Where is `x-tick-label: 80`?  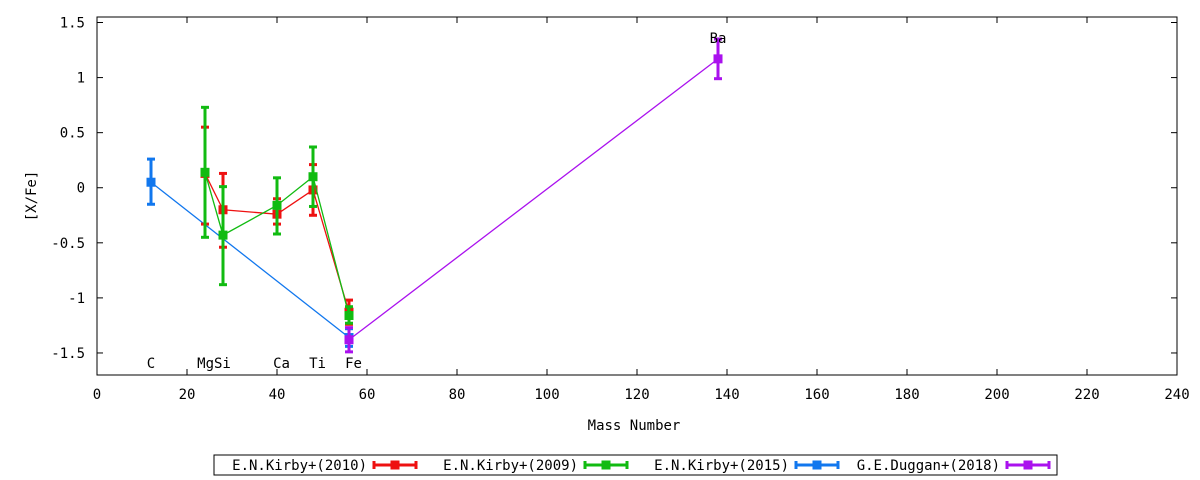
x-tick-label: 80 is located at coordinates (457, 395).